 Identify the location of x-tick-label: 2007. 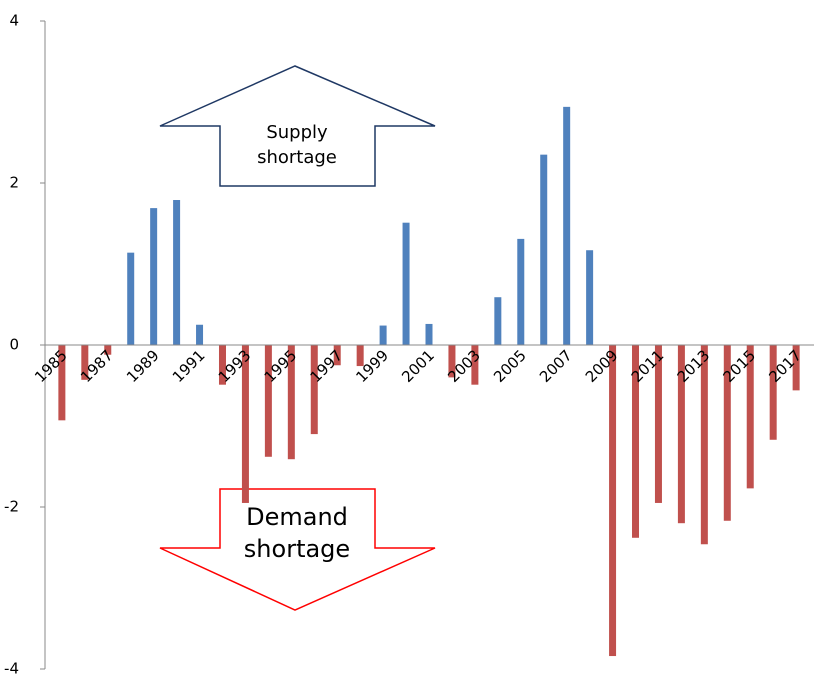
(556, 366).